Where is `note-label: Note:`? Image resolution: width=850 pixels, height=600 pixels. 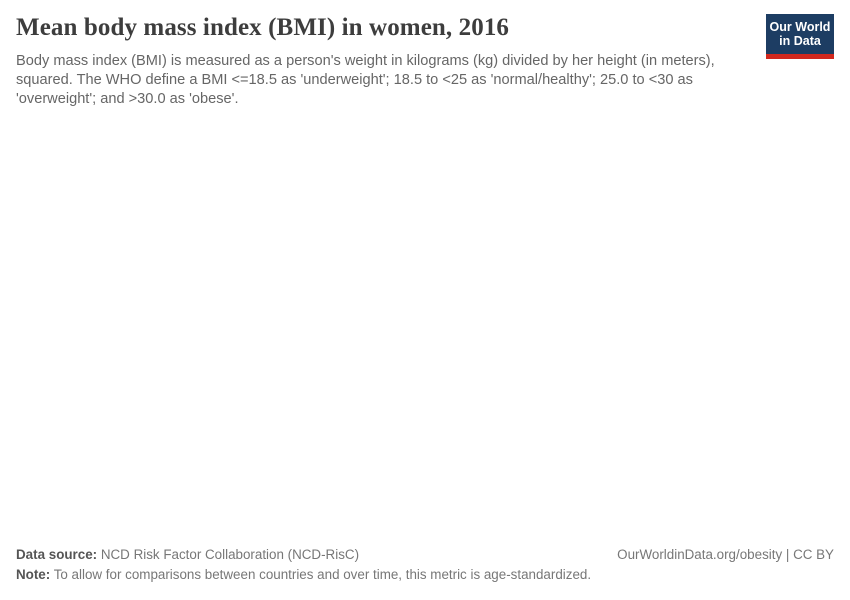
note-label: Note: is located at coordinates (33, 574).